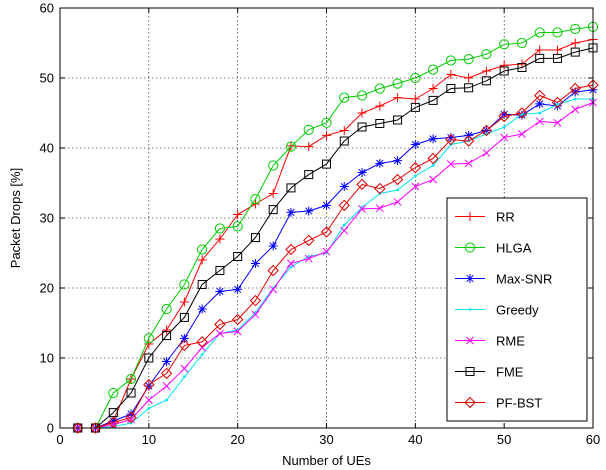 The height and width of the screenshot is (470, 606). I want to click on legend-item-hlga: HLGA, so click(493, 248).